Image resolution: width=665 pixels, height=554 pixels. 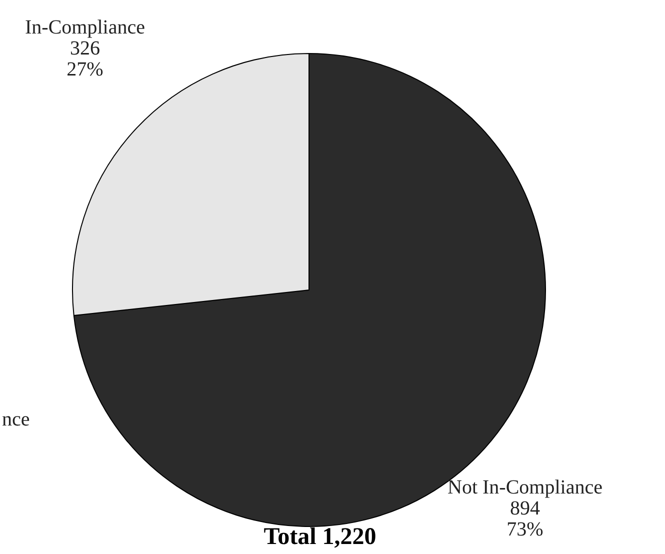 What do you see at coordinates (16, 419) in the screenshot?
I see `text: nce` at bounding box center [16, 419].